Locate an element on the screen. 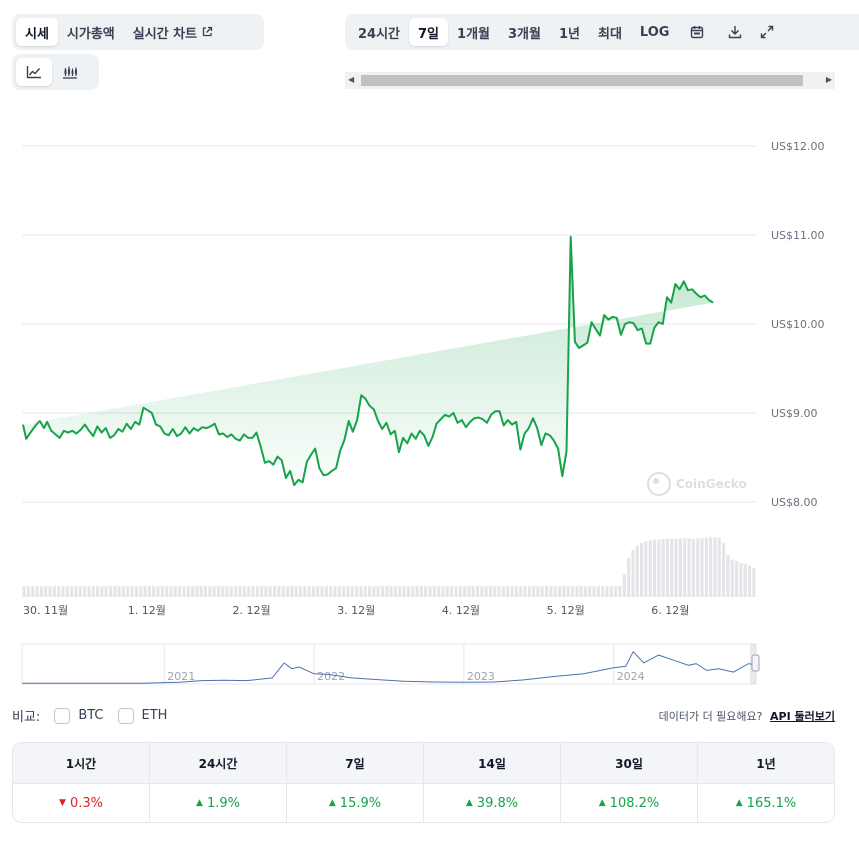 The height and width of the screenshot is (842, 859). api-prompt: 데이터가 더 필요해요? is located at coordinates (710, 716).